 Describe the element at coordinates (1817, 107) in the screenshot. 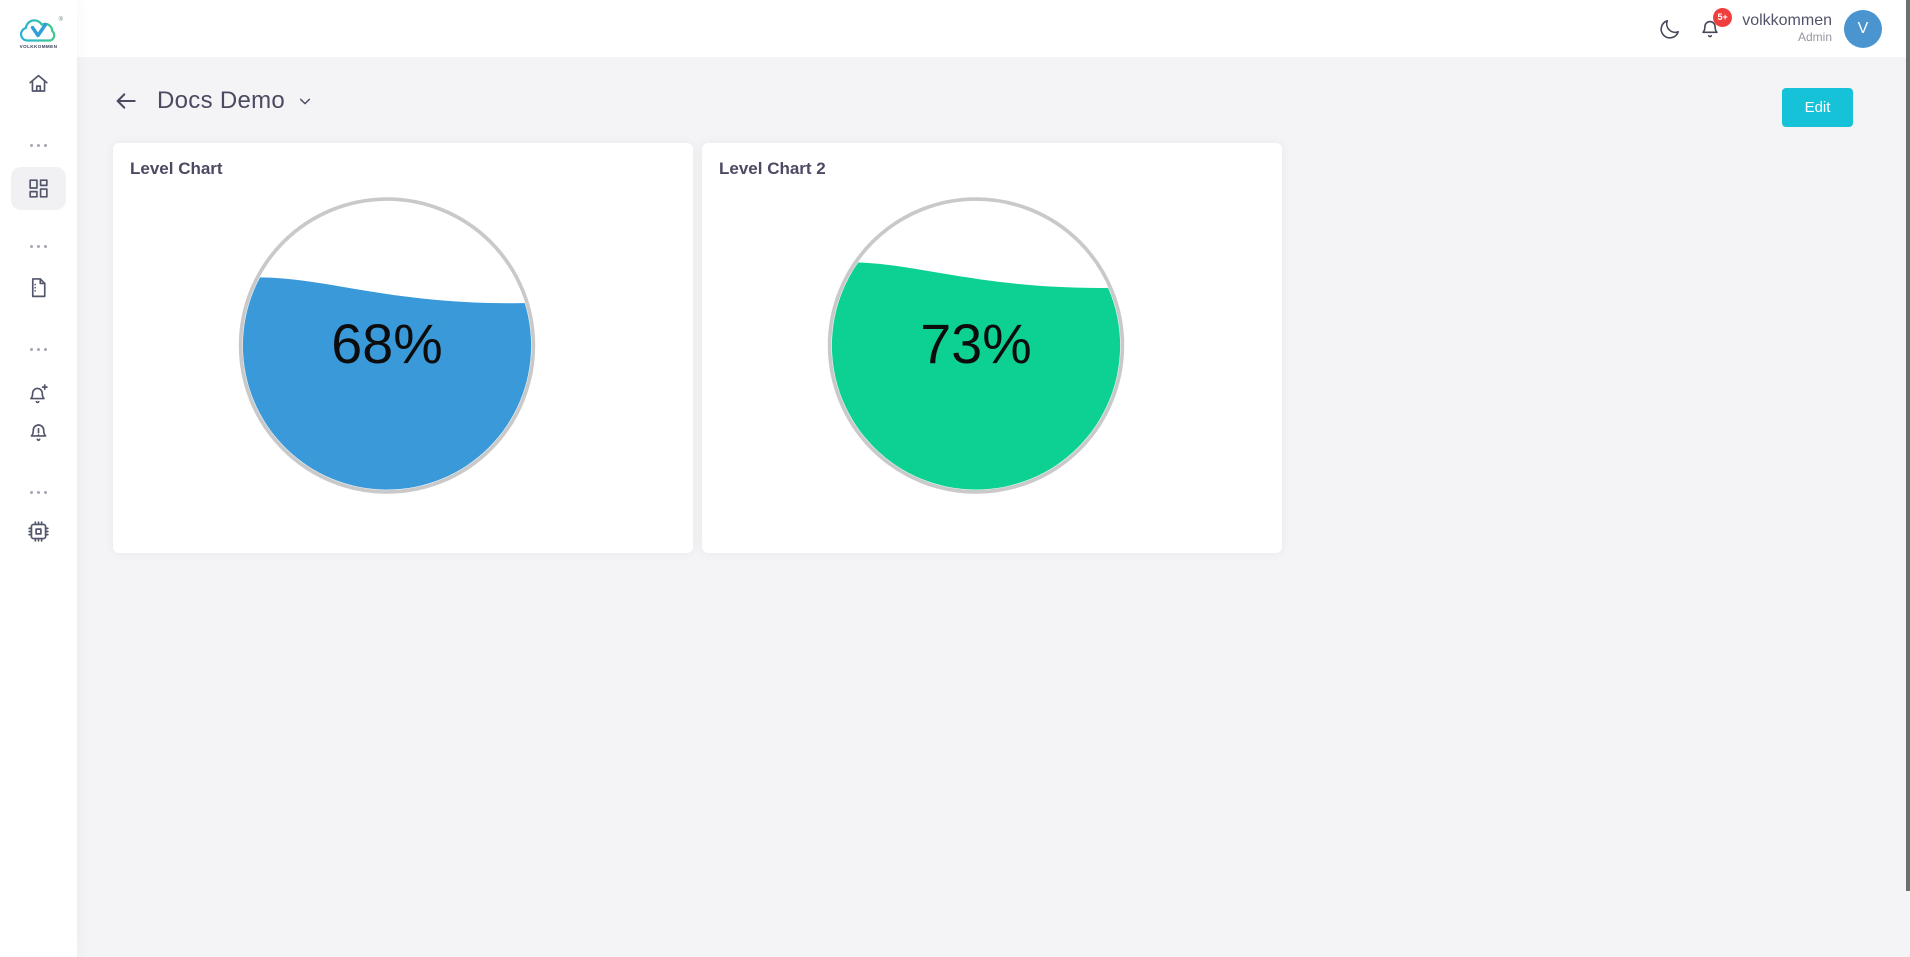

I see `edit-button: Edit` at that location.